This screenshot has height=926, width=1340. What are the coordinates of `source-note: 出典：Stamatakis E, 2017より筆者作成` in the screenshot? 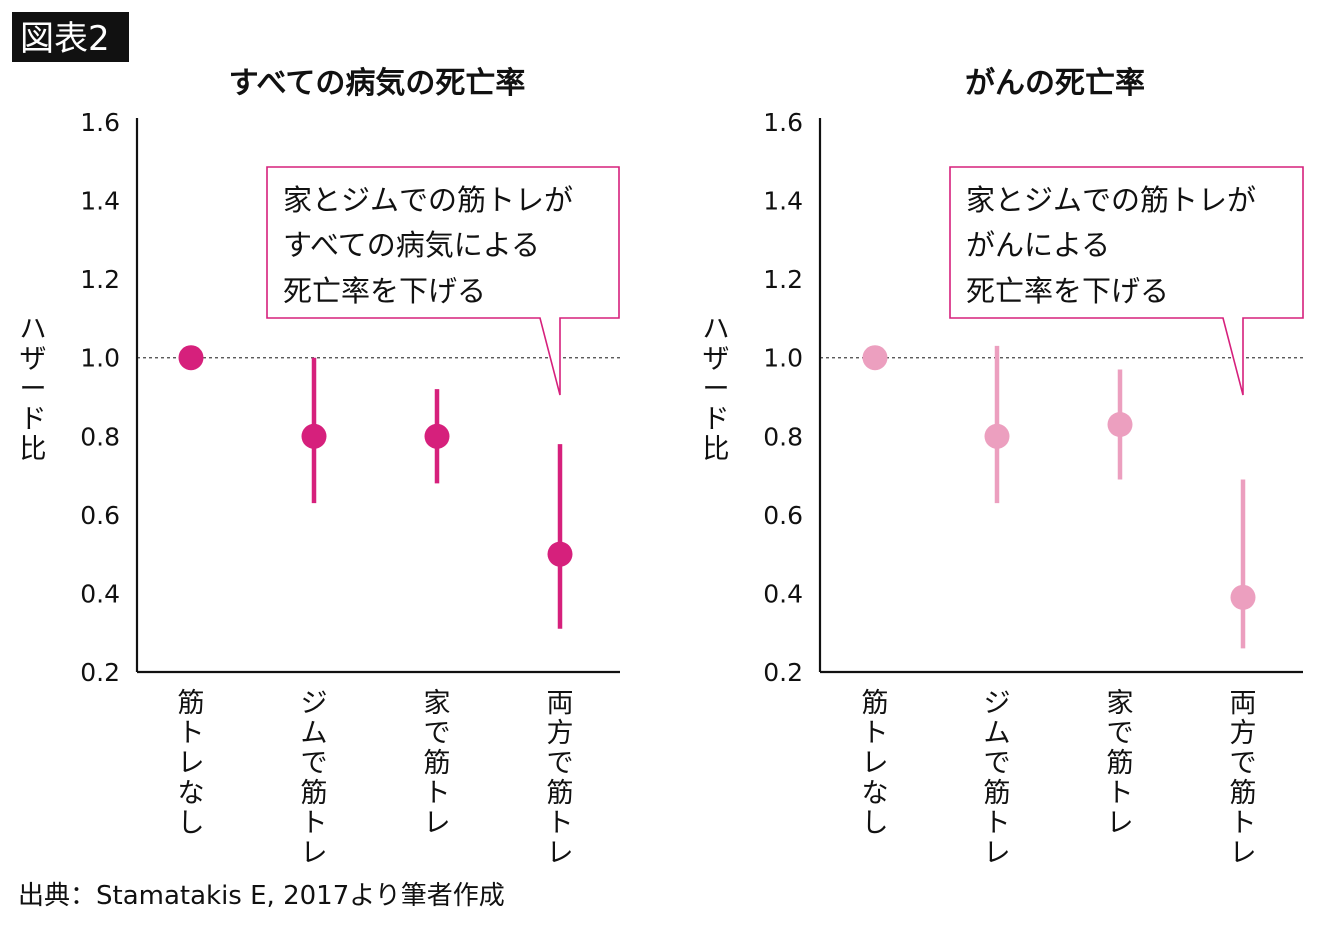 It's located at (261, 896).